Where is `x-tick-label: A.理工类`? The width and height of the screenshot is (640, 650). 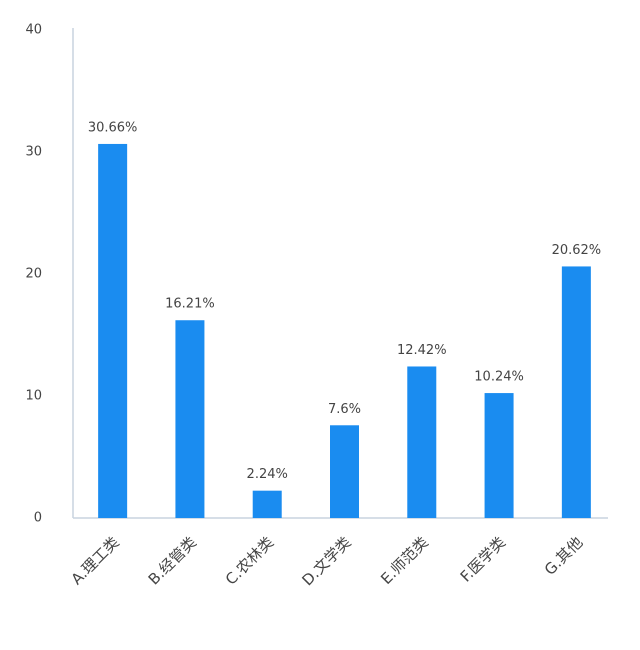
x-tick-label: A.理工类 is located at coordinates (95, 560).